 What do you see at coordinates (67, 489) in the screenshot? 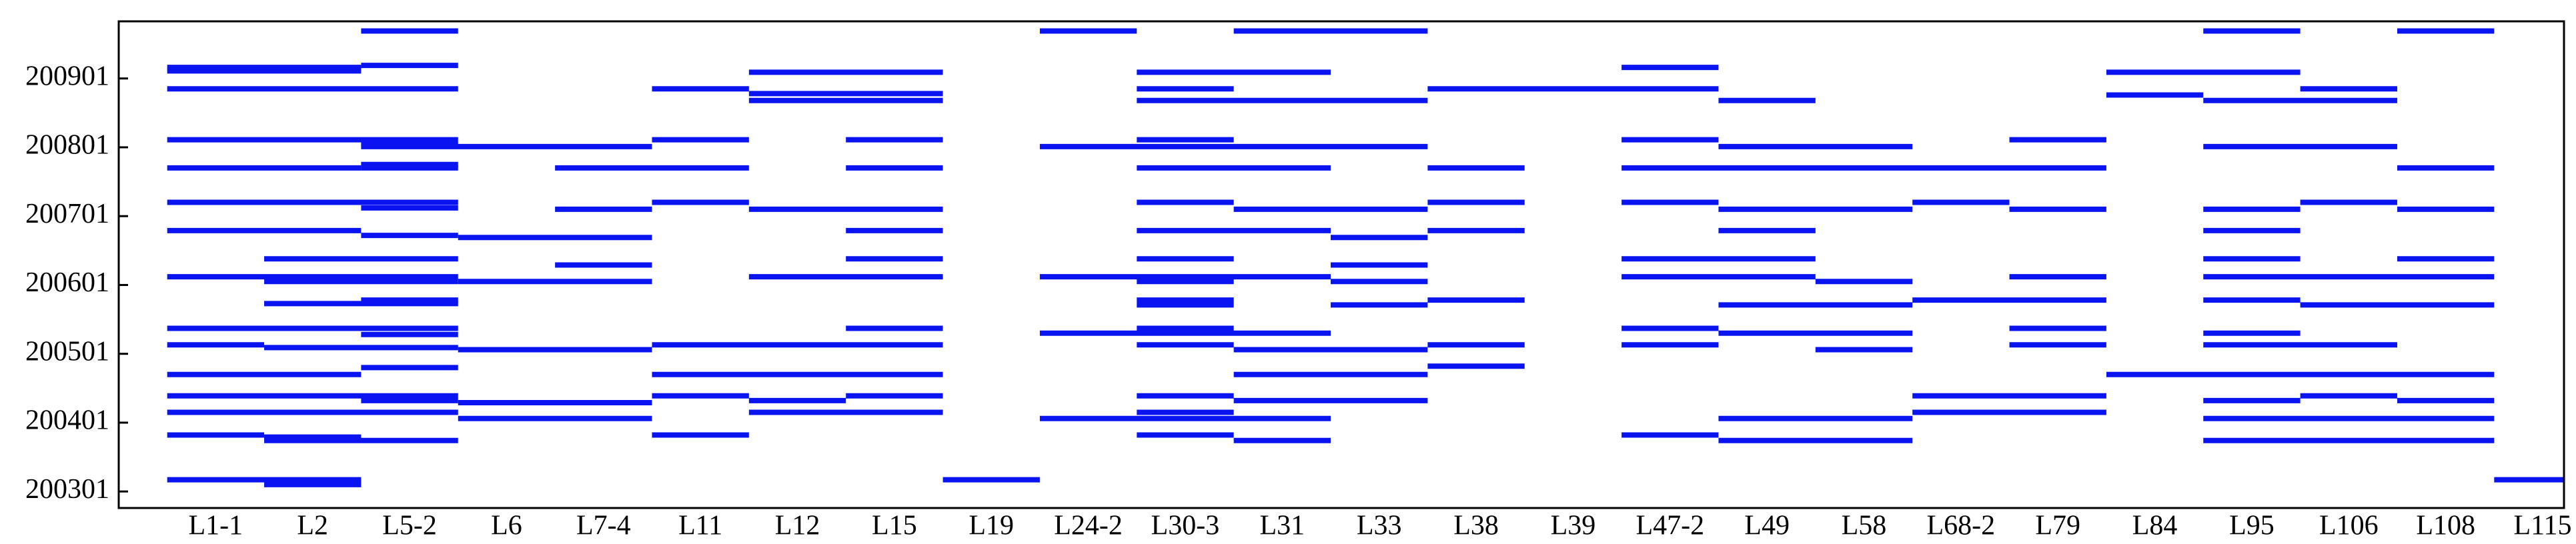
I see `y-tick-label: 200301` at bounding box center [67, 489].